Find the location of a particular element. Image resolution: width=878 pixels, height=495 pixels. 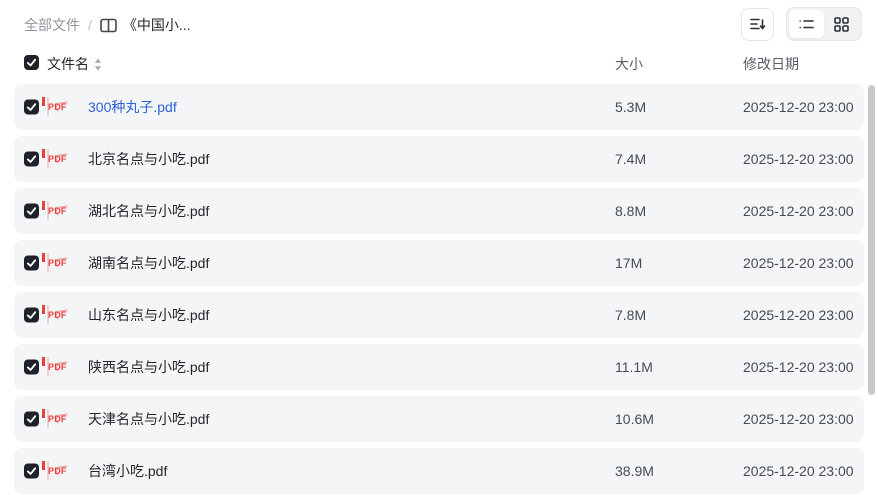

file-size: 10.6M is located at coordinates (634, 419).